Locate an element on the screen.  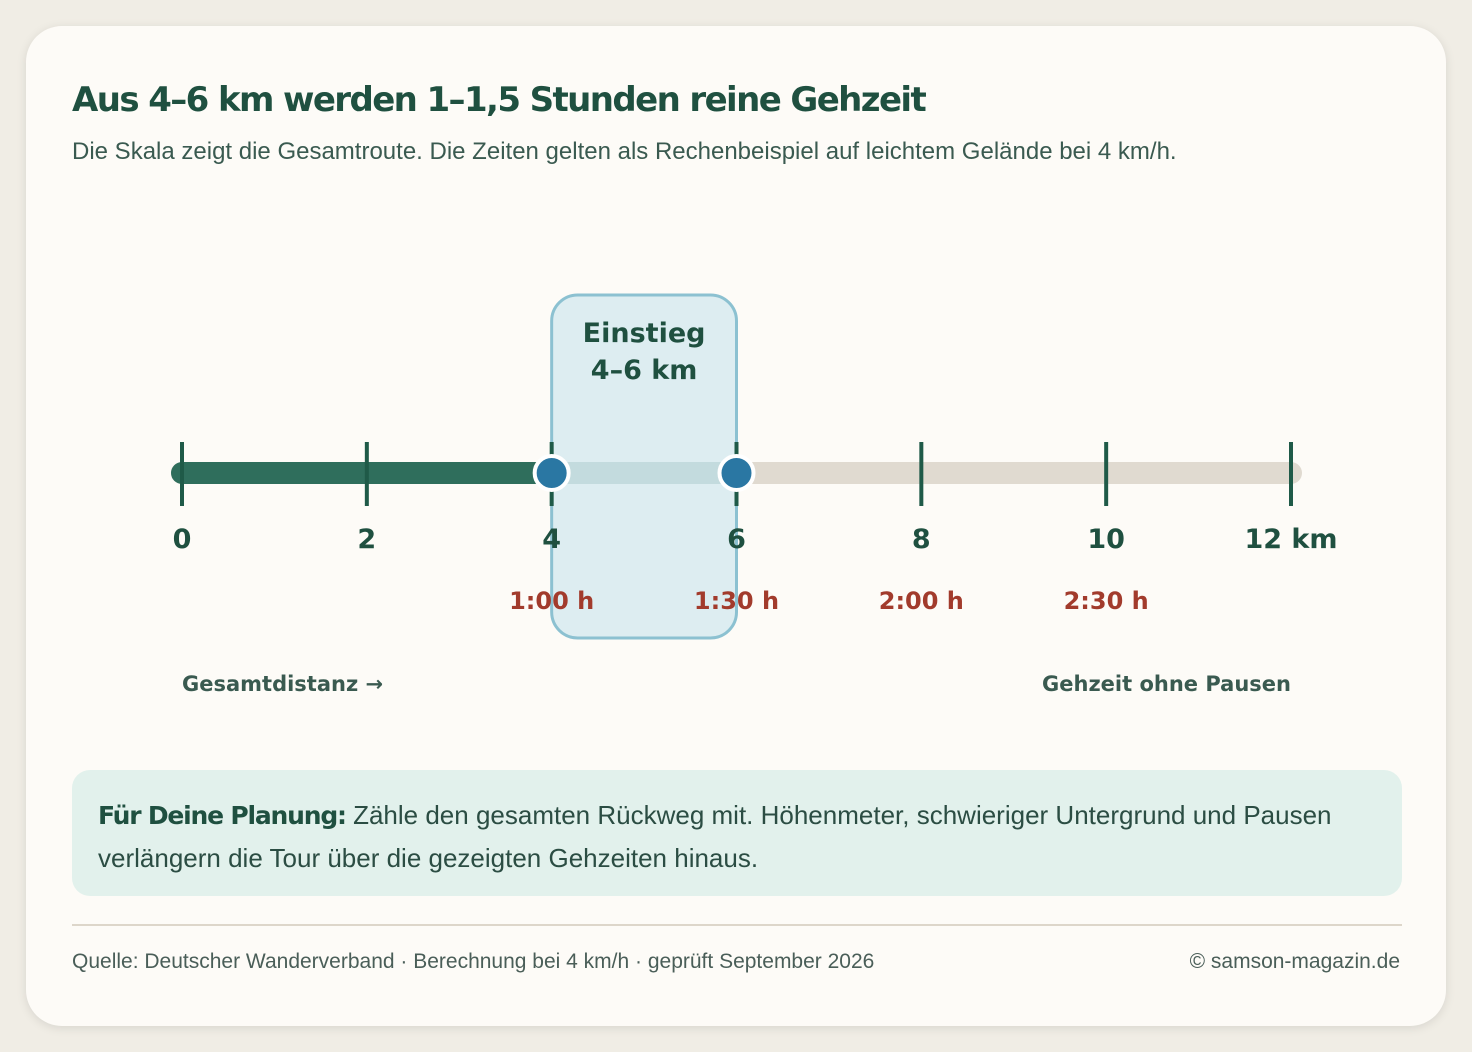
tick-label: 0 is located at coordinates (182, 539).